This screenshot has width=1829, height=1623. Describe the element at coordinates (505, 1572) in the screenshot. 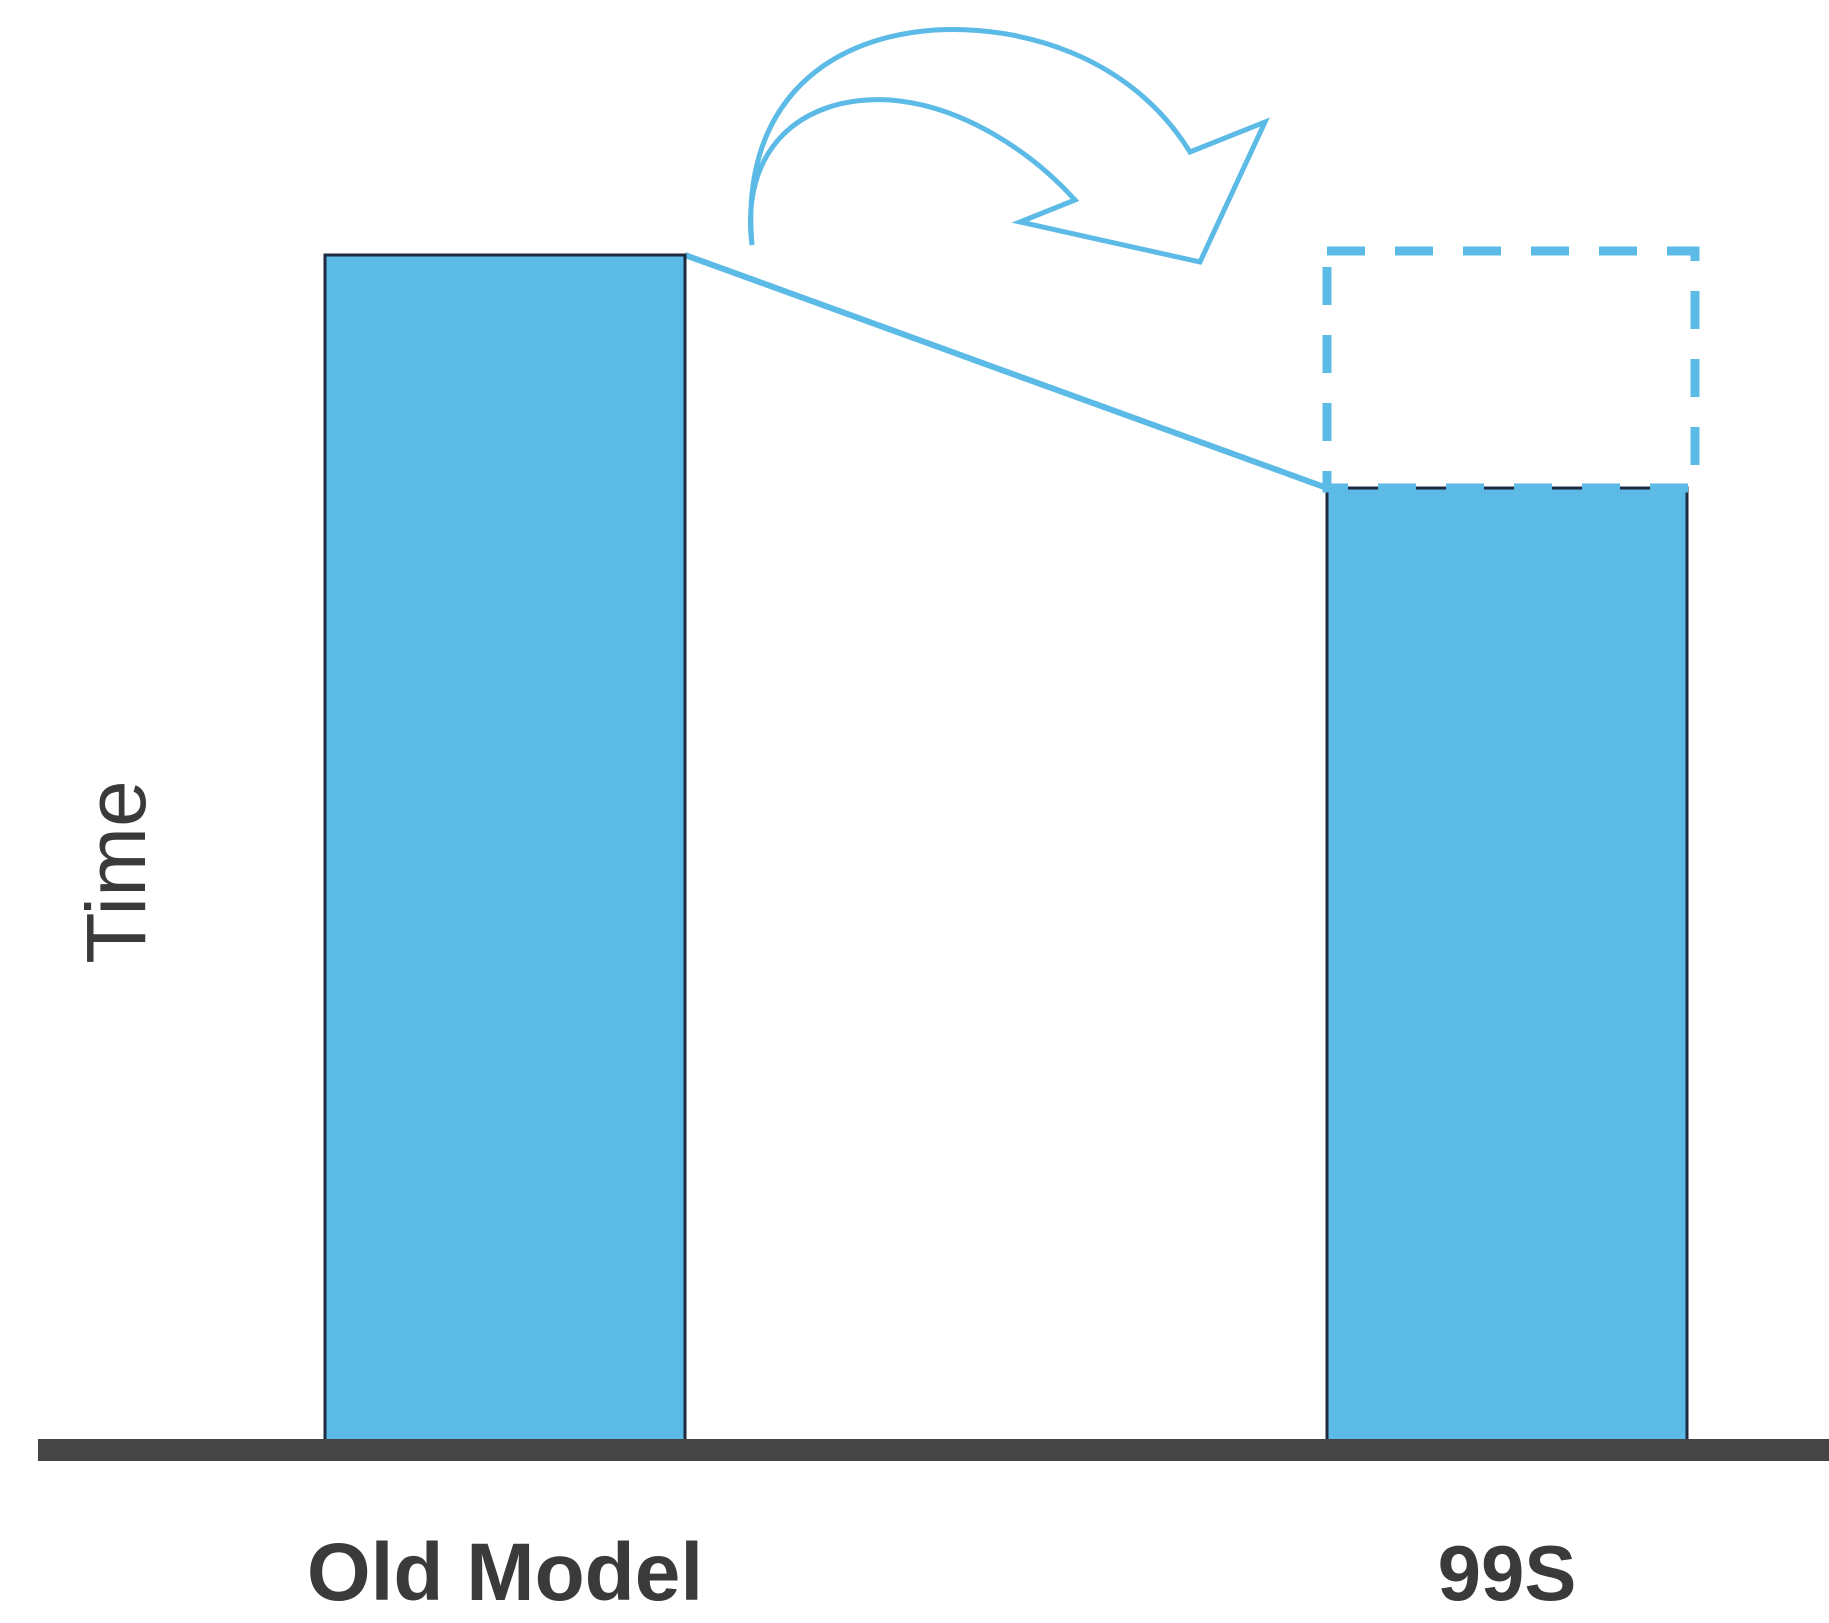

I see `category-label: Old Model` at that location.